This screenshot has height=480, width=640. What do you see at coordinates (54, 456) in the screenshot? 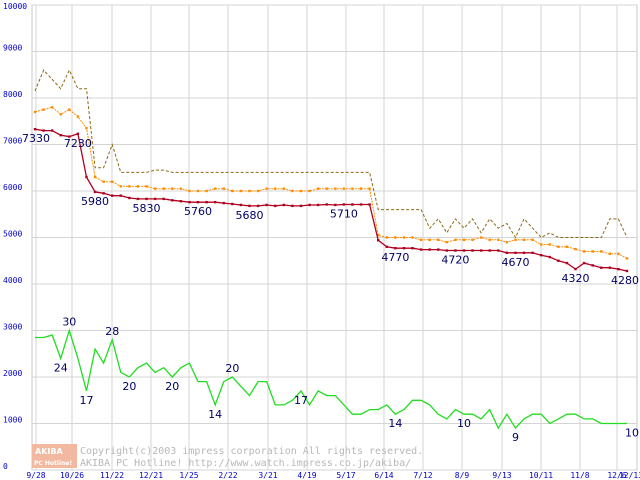
I see `akiba-logo` at bounding box center [54, 456].